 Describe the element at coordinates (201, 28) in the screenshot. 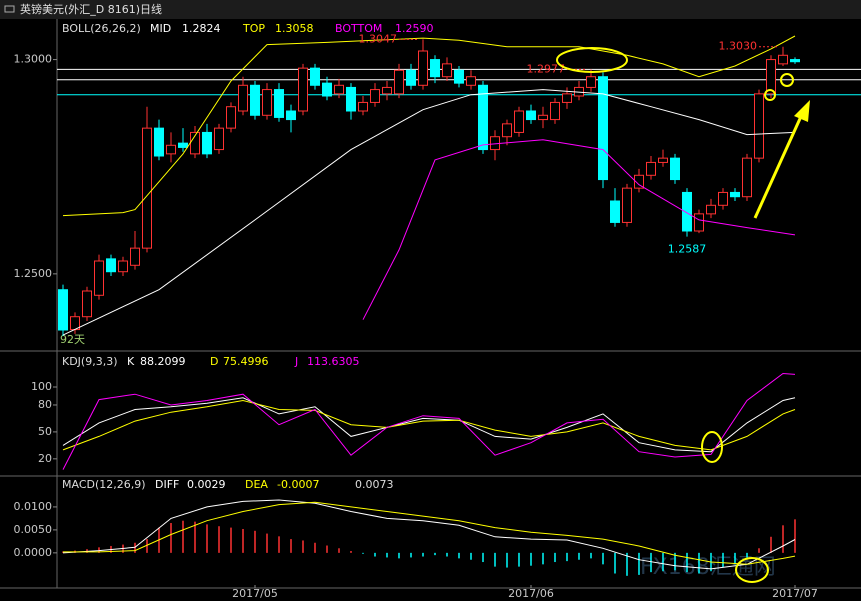

I see `legend-value: 1.2824` at that location.